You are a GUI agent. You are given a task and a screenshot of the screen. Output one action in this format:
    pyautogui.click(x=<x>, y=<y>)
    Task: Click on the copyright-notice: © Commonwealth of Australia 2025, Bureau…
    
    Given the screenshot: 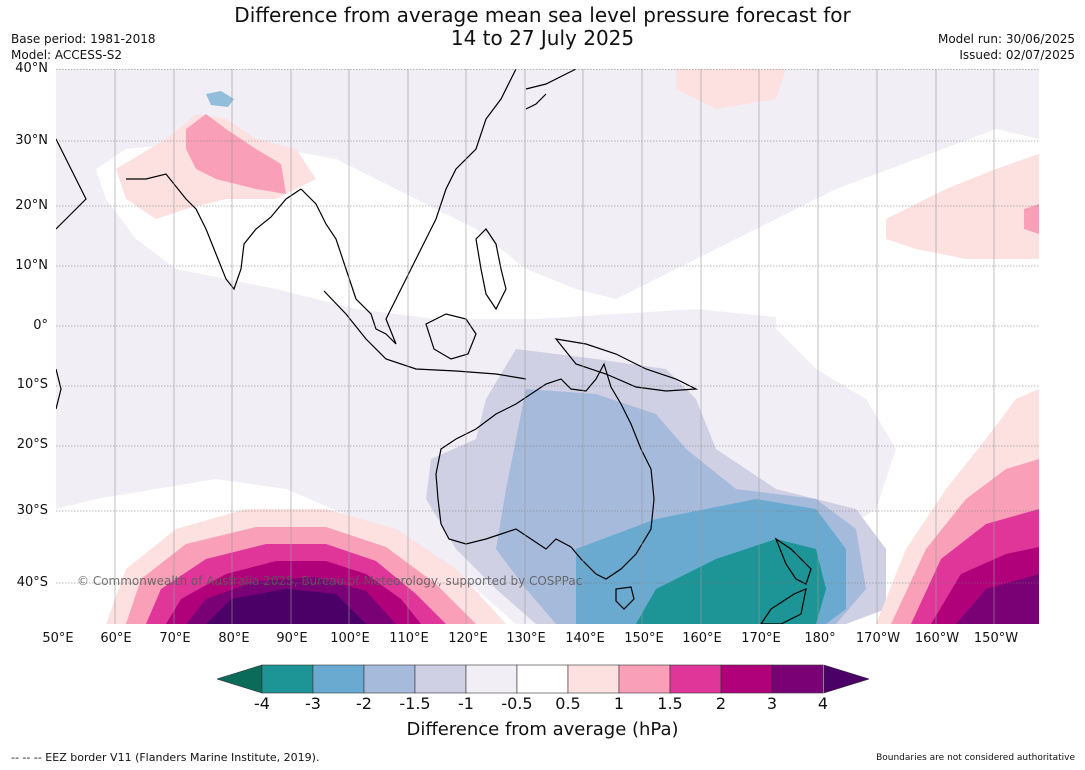 What is the action you would take?
    pyautogui.click(x=330, y=581)
    